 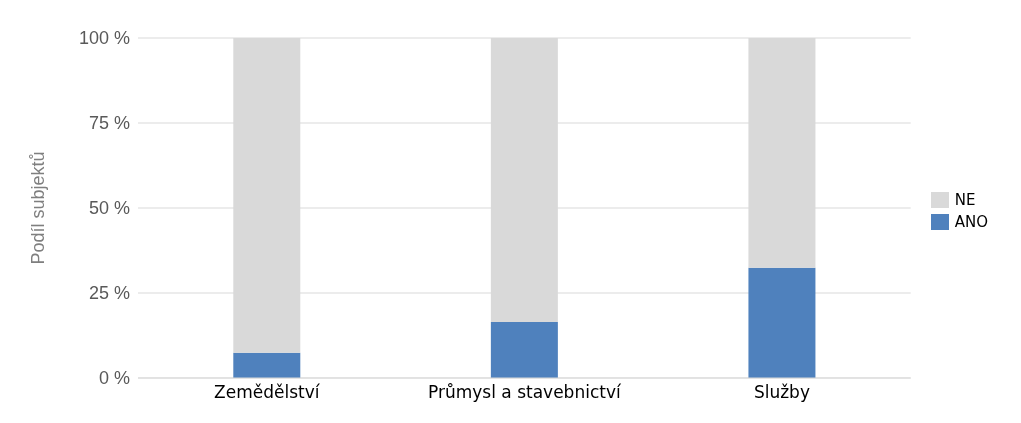 I want to click on y-tick-label: 100 %, so click(x=104, y=38).